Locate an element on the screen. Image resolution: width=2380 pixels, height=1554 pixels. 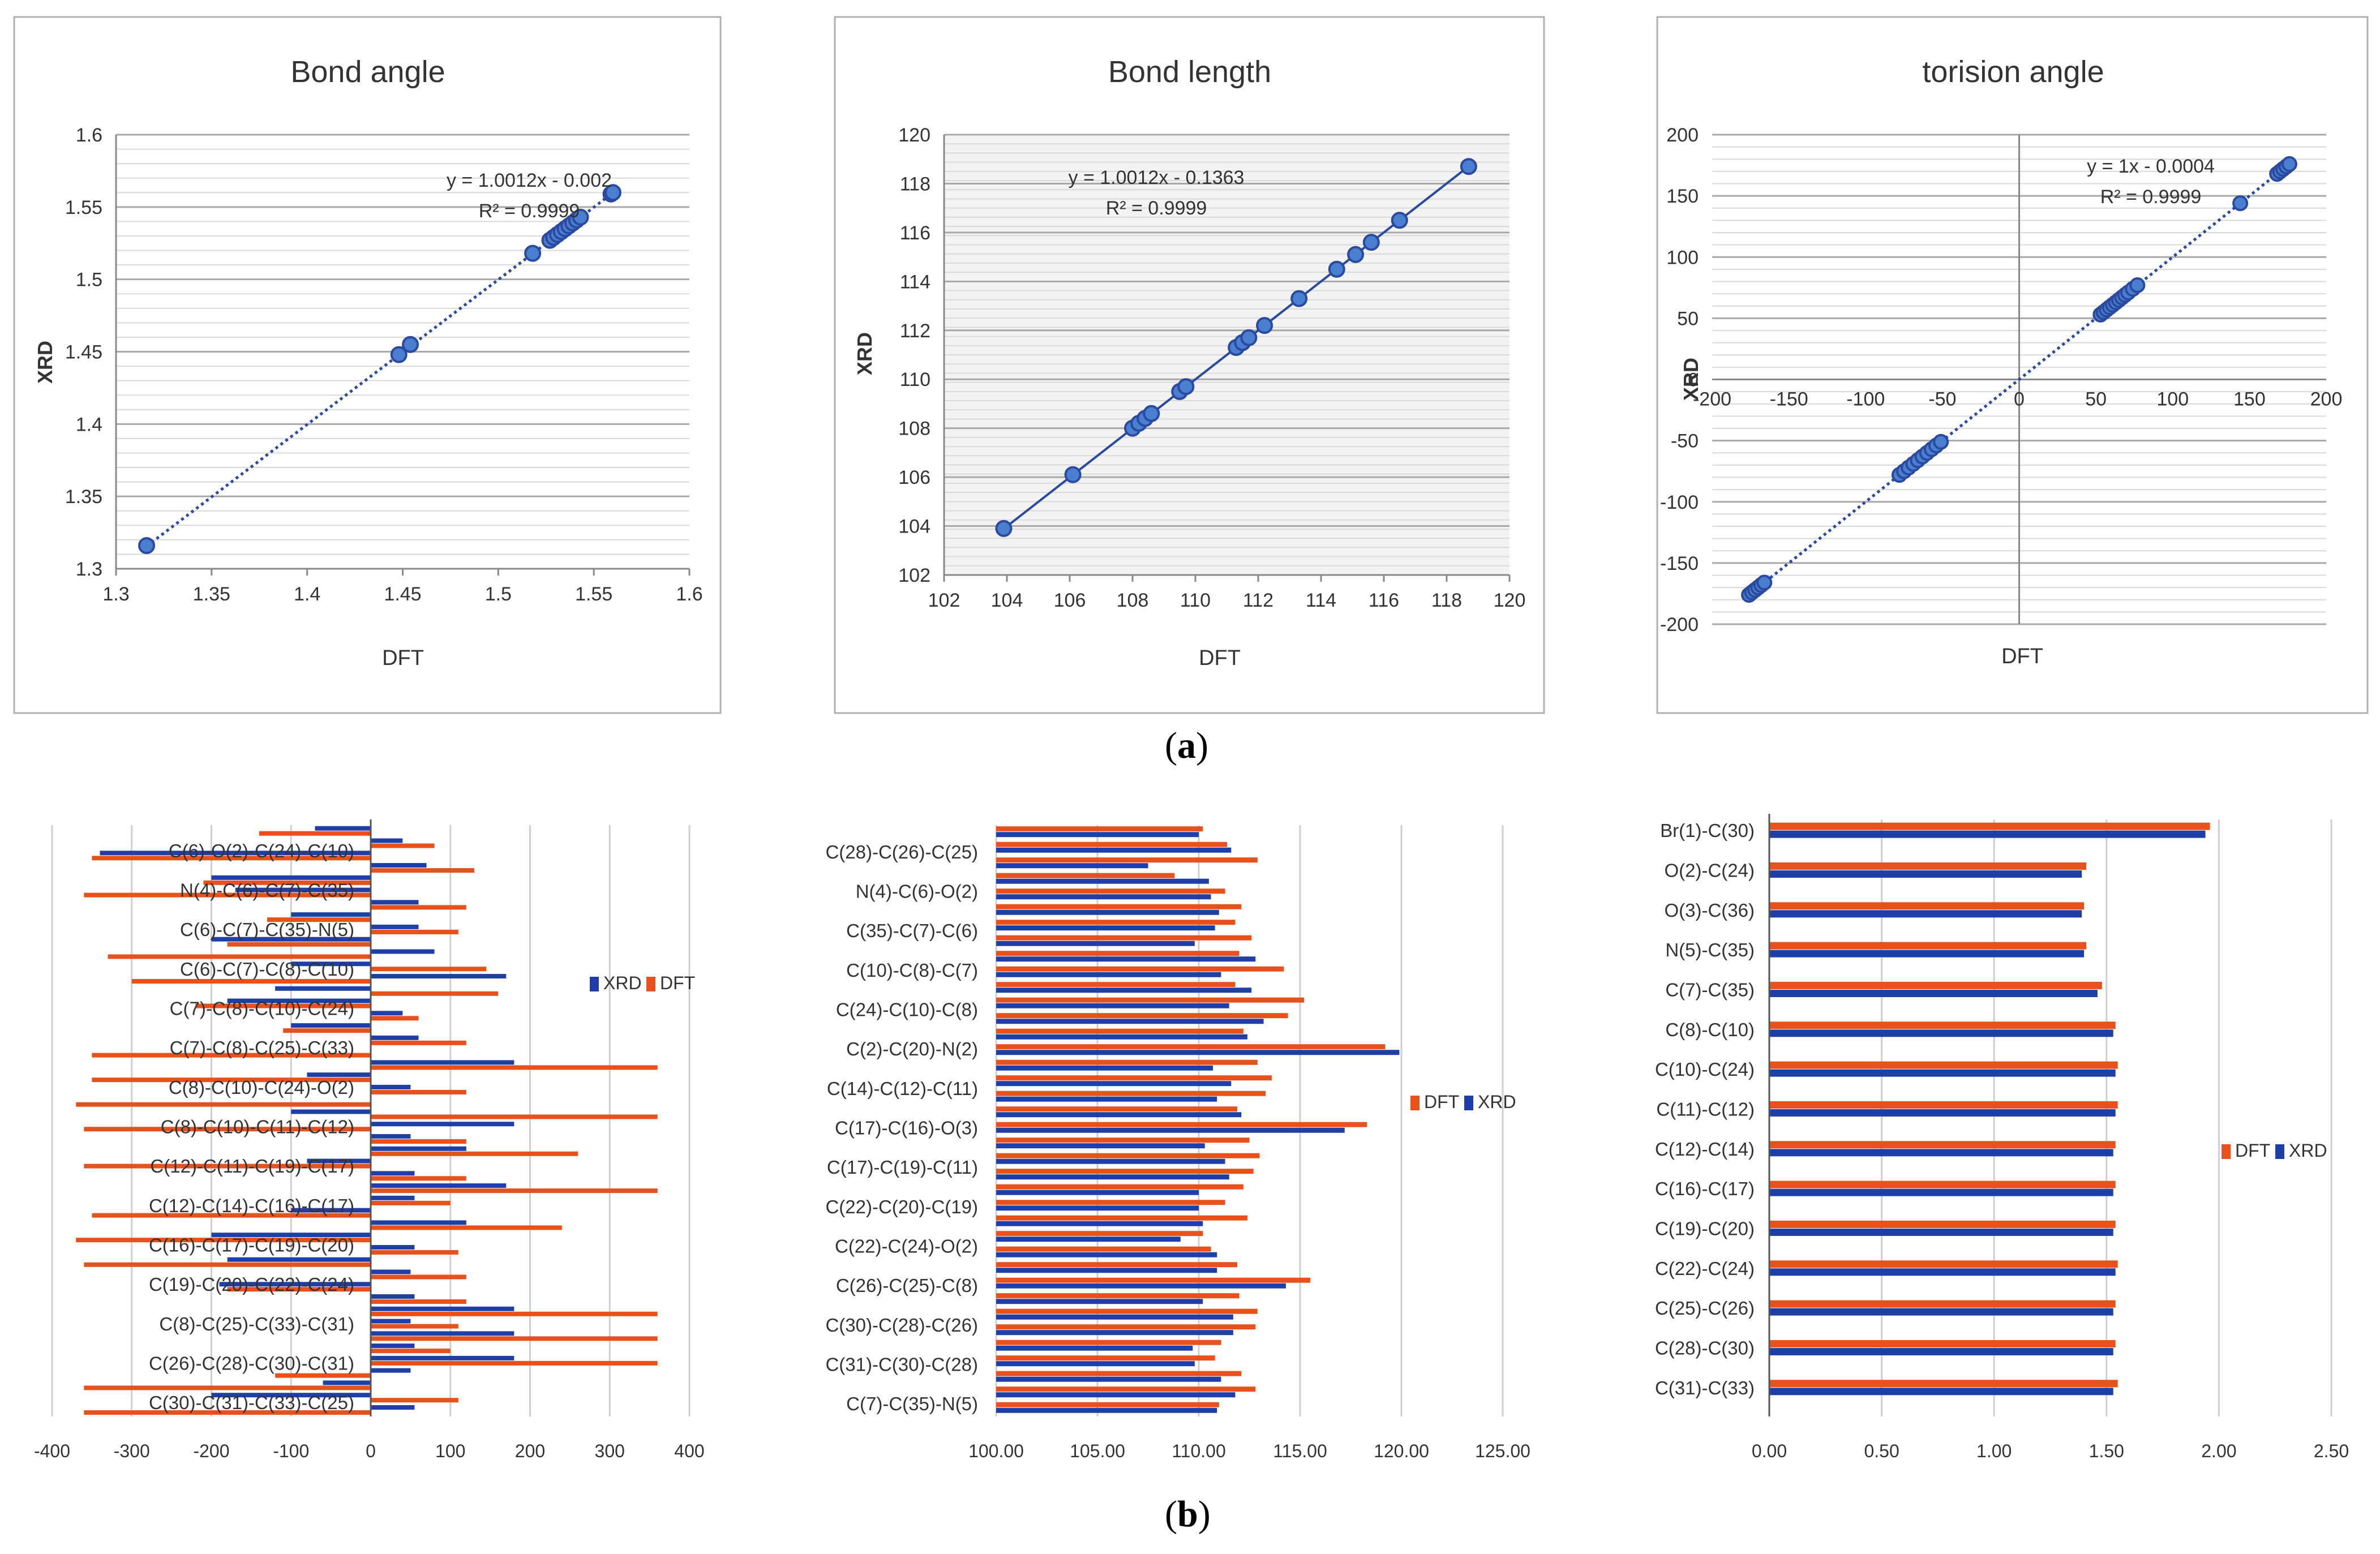
panel-b-caption: (b) is located at coordinates (1188, 1514).